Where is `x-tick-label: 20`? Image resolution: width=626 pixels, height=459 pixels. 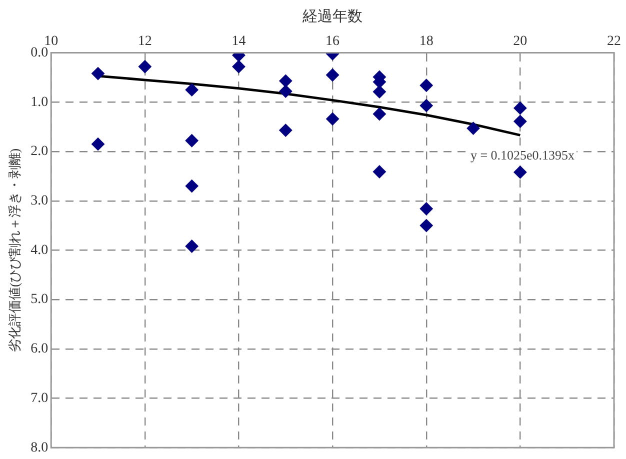
x-tick-label: 20 is located at coordinates (520, 42).